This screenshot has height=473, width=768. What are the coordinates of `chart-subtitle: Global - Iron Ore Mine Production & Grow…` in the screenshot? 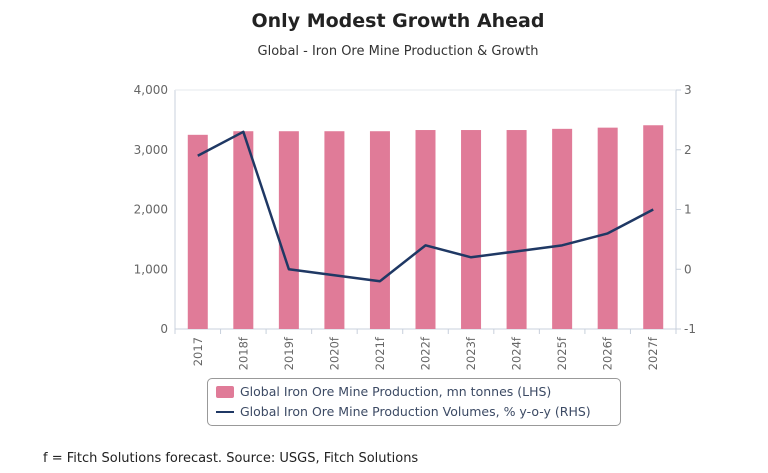 It's located at (398, 51).